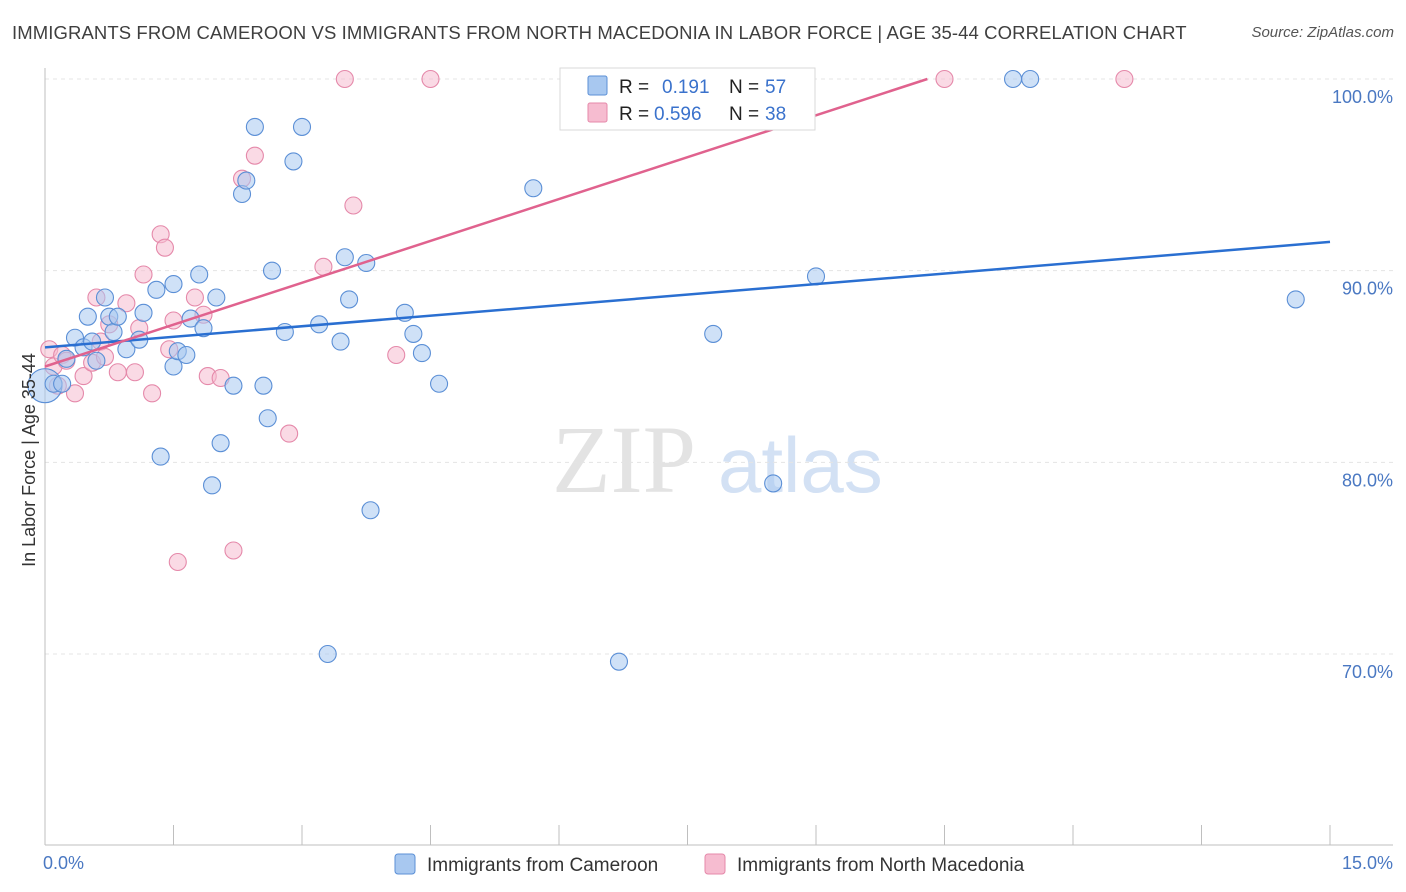 The height and width of the screenshot is (892, 1406). Describe the element at coordinates (881, 865) in the screenshot. I see `bottom-legend-label-north-macedonia: Immigrants from North Macedonia` at that location.